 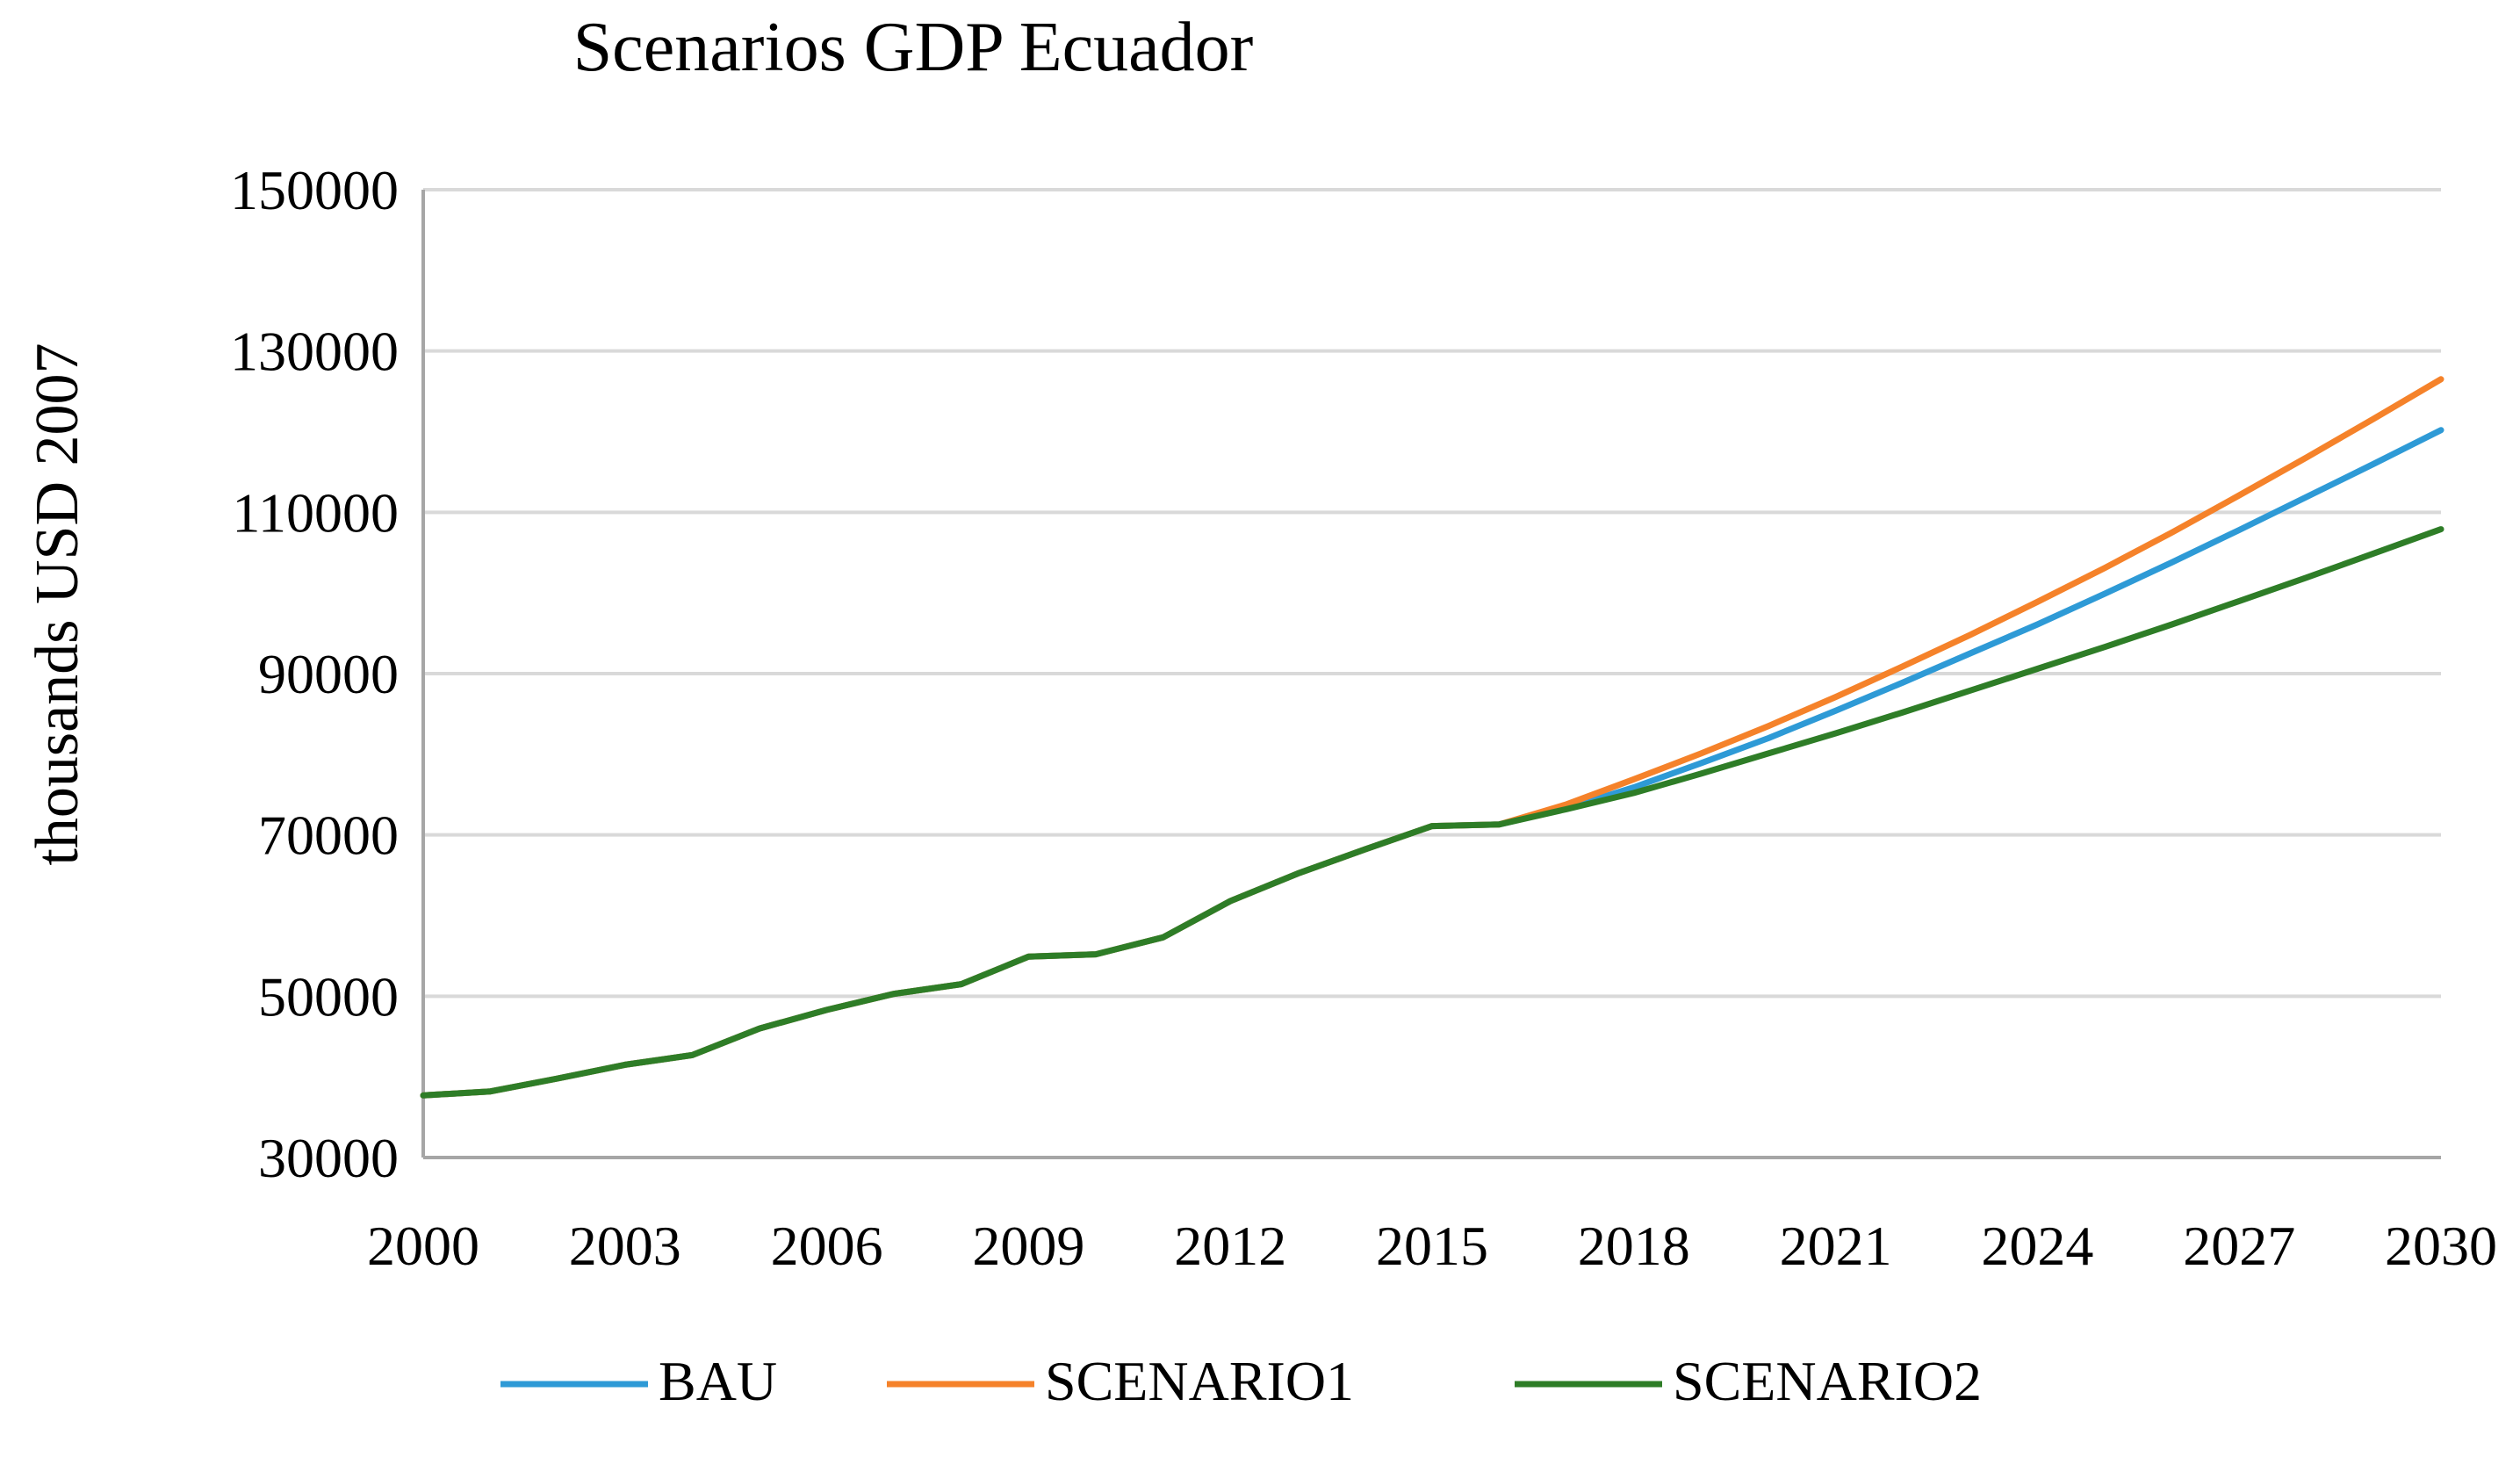 I want to click on legend: BAU SCENARIO1 SCENARIO2, so click(x=1241, y=1381).